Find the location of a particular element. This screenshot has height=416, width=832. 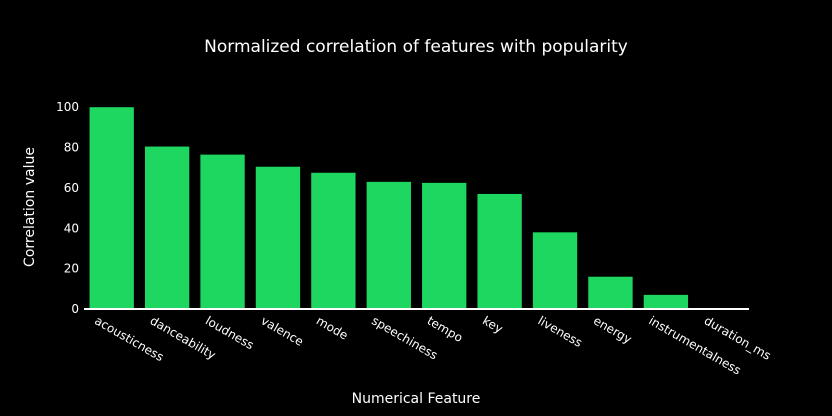

x-tick-label: tempo is located at coordinates (445, 328).